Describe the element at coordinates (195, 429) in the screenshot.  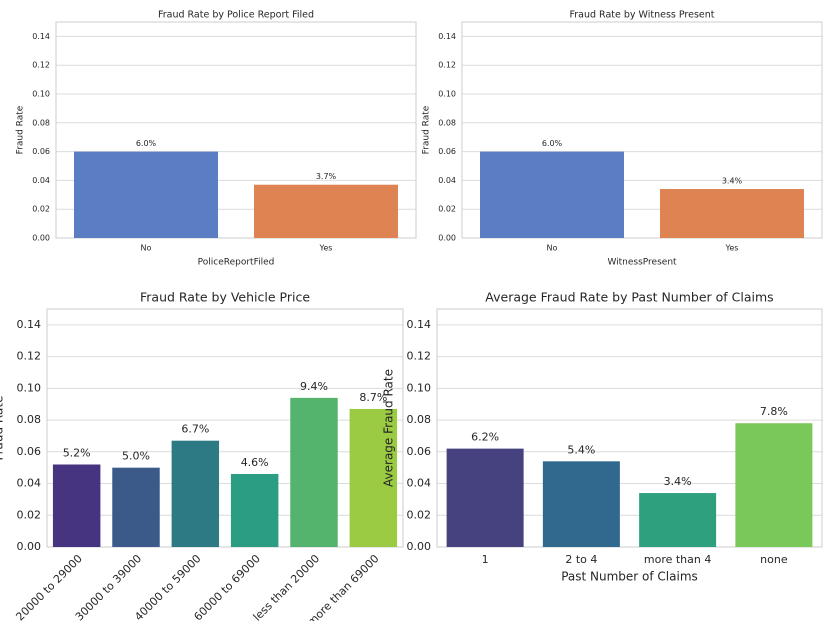
I see `value-label: 6.7%` at that location.